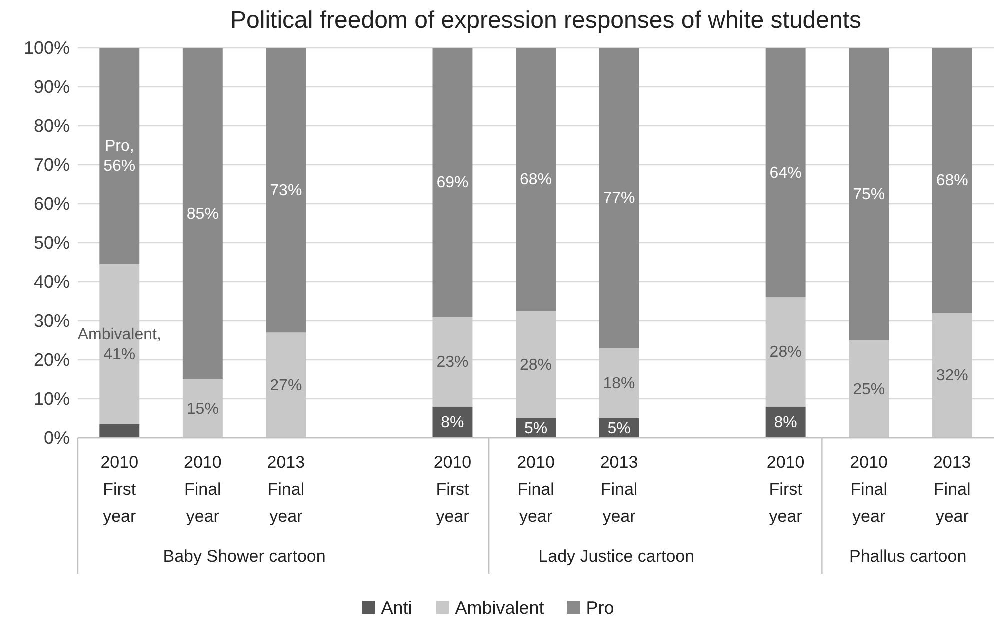 Image resolution: width=994 pixels, height=626 pixels. What do you see at coordinates (869, 389) in the screenshot?
I see `data-label: 25%` at bounding box center [869, 389].